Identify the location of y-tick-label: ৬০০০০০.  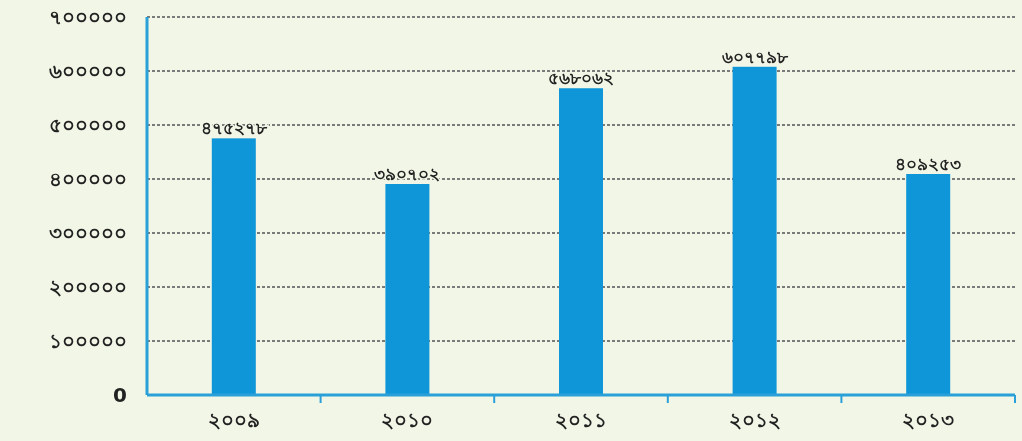
(88, 71).